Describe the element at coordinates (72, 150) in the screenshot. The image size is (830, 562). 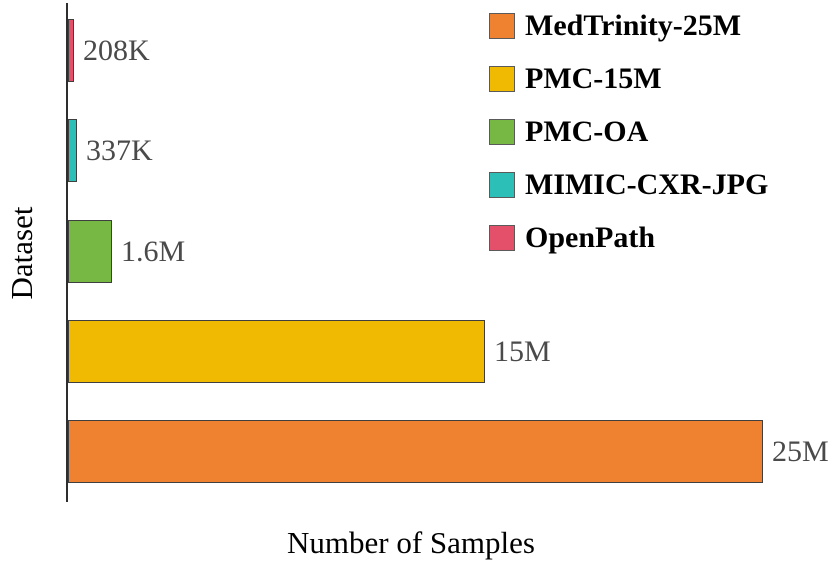
I see `bar-mimic-cxr-jpg` at that location.